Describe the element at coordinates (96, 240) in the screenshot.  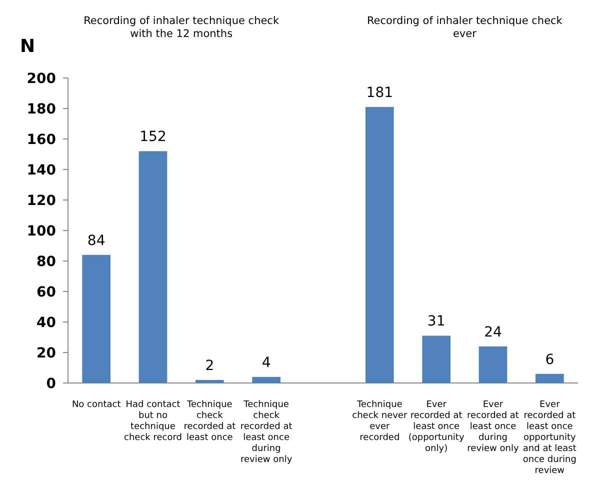
I see `data-label: 84` at that location.